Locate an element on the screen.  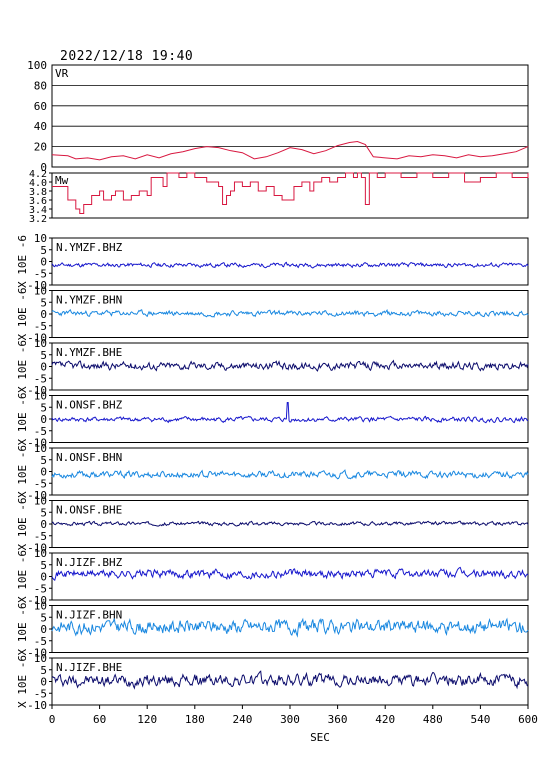
vr-panel-frame is located at coordinates (290, 116).